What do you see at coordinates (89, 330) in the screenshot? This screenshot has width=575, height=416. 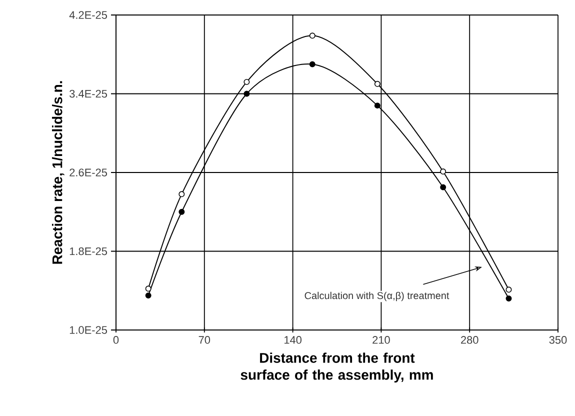 I see `y-tick-label: 1.0E-25` at bounding box center [89, 330].